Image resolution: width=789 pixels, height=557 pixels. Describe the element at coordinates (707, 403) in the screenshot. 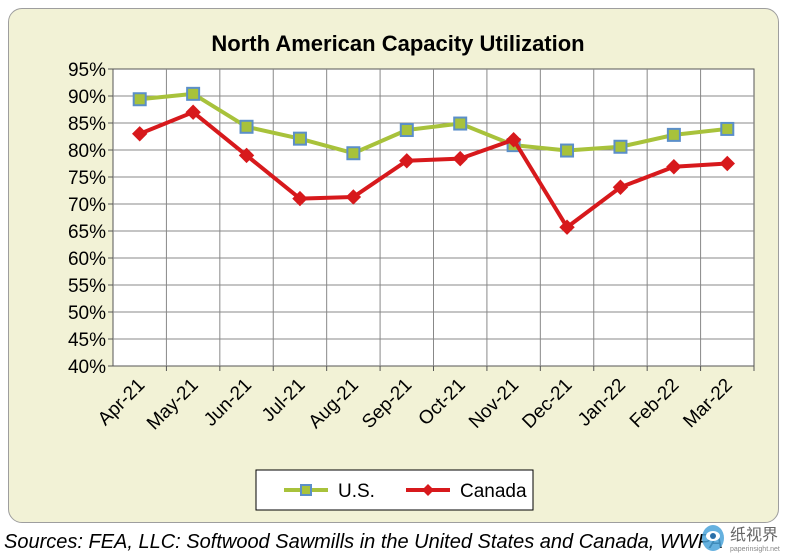

I see `x-tick-label: Mar-22` at that location.